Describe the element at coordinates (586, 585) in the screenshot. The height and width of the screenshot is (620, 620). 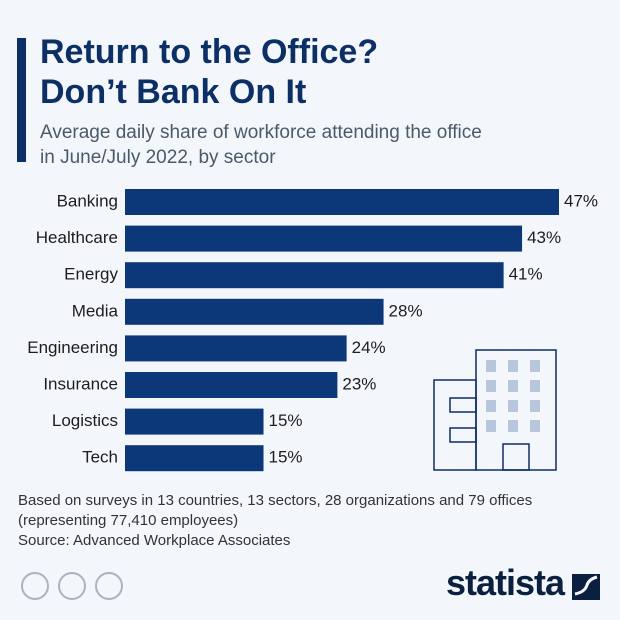
I see `brand-mark-wave` at that location.